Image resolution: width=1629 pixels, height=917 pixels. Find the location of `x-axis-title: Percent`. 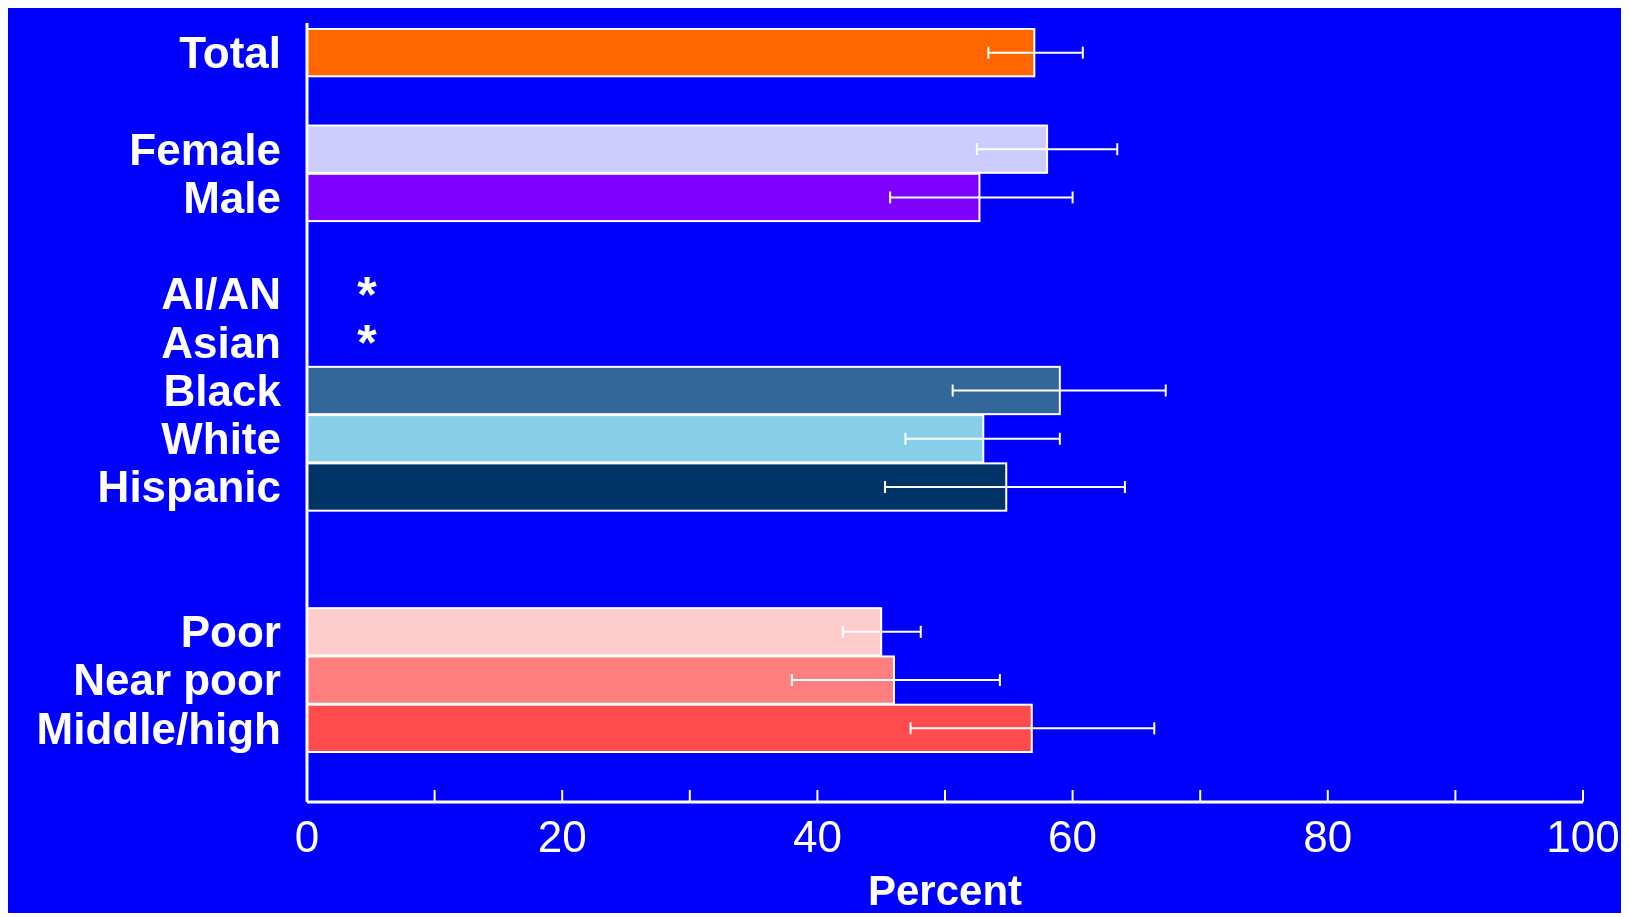

x-axis-title: Percent is located at coordinates (945, 890).